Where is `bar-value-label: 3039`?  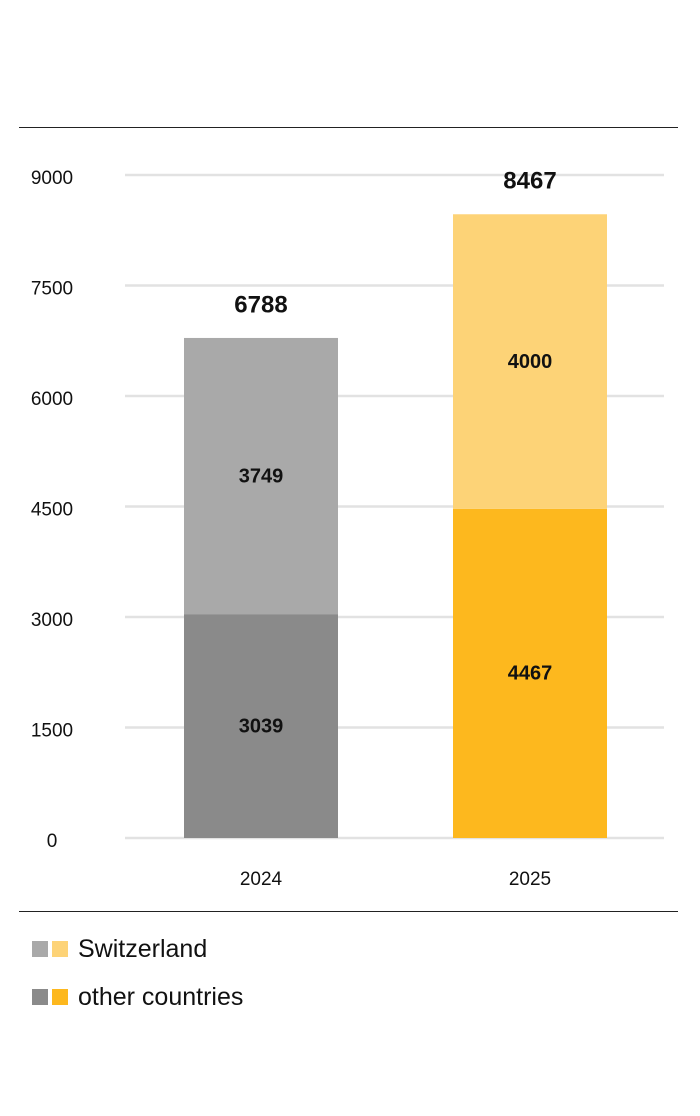
bar-value-label: 3039 is located at coordinates (261, 726).